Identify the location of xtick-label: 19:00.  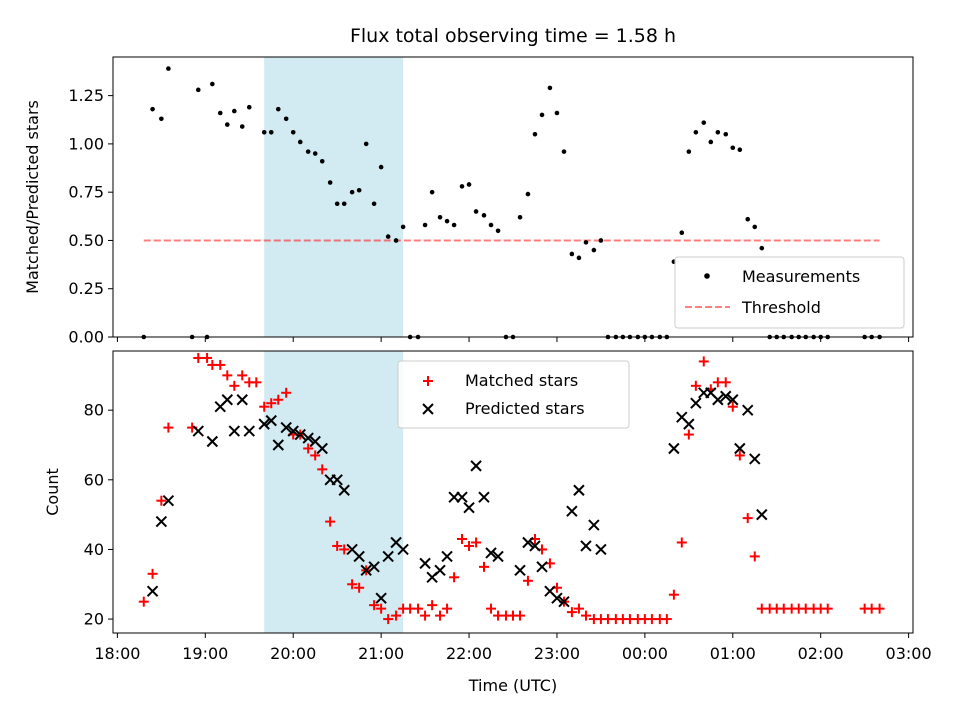
(205, 653).